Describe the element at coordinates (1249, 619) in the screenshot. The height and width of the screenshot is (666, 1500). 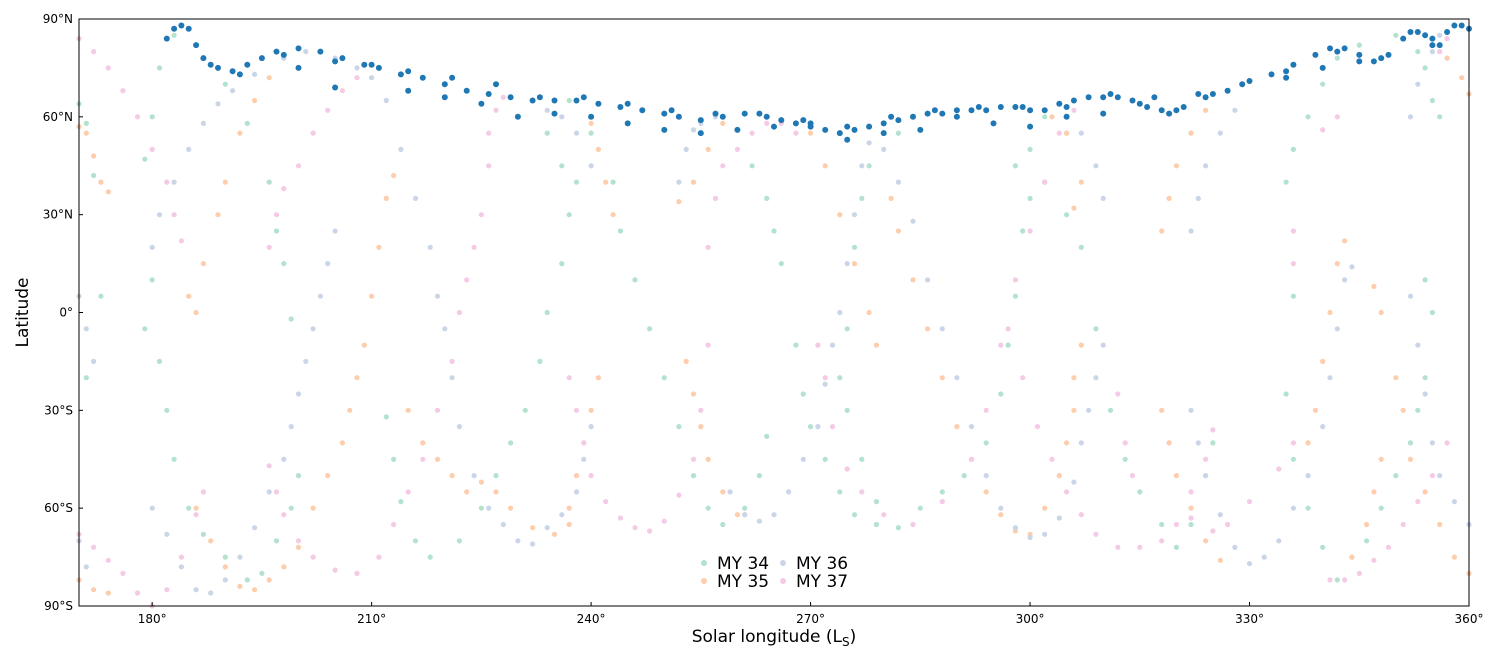
I see `x-tick-label: 330°` at that location.